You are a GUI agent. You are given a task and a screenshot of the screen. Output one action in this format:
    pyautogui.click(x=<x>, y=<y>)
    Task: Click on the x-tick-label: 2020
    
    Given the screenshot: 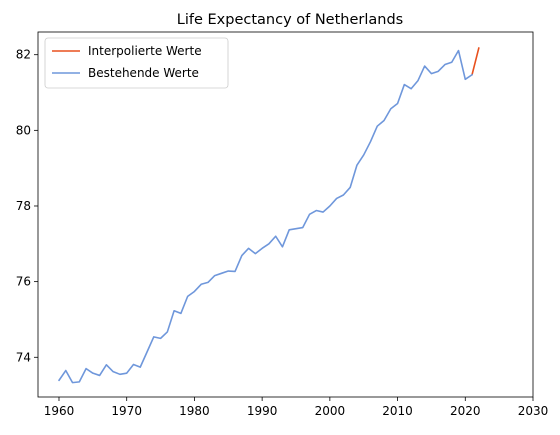 What is the action you would take?
    pyautogui.click(x=465, y=411)
    